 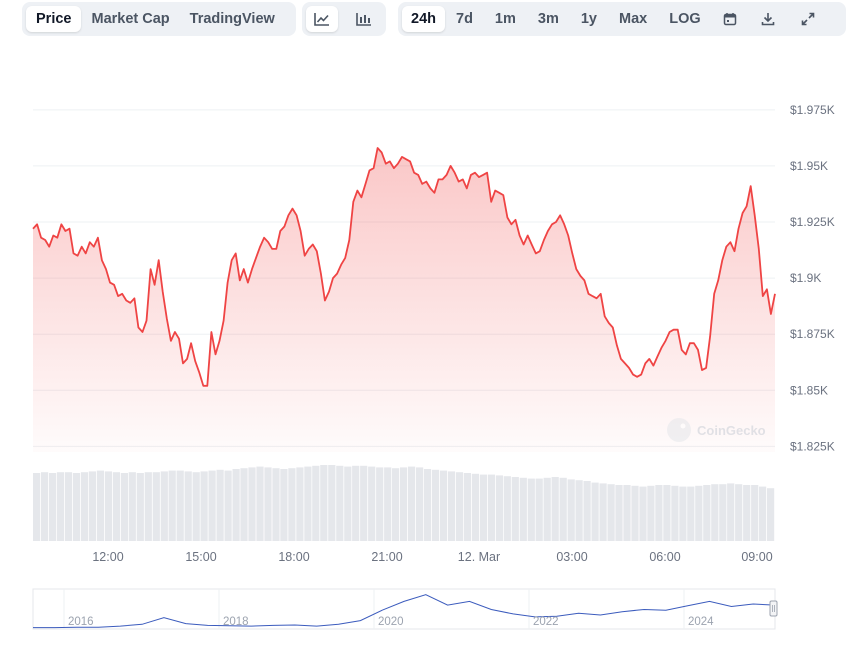 I want to click on tab-price: Price, so click(x=54, y=19).